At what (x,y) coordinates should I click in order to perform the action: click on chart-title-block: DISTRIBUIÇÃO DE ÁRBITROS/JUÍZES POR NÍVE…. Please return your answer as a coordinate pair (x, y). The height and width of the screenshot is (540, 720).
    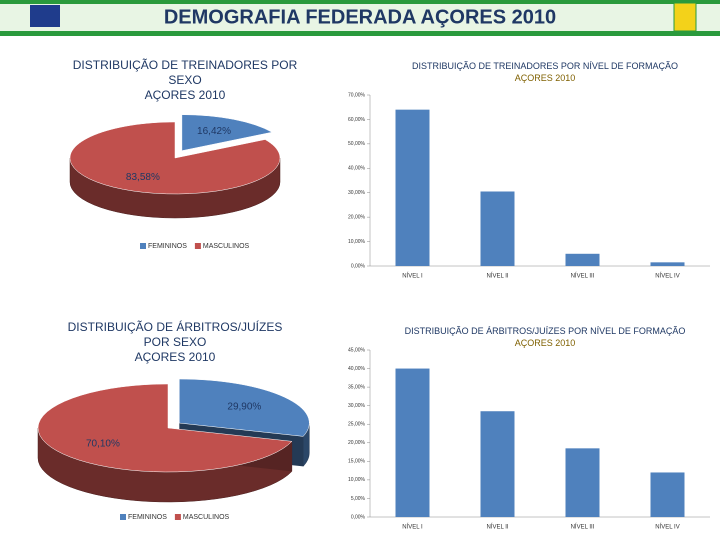
    Looking at the image, I should click on (545, 337).